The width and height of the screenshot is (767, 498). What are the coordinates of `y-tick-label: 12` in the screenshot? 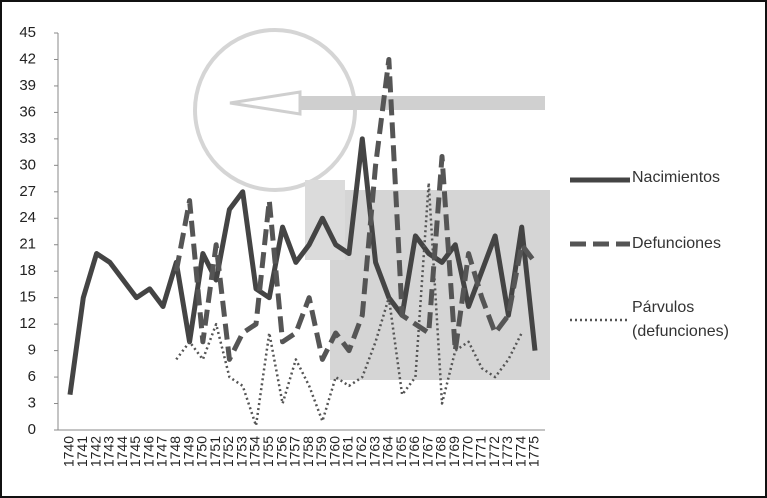 It's located at (27, 323).